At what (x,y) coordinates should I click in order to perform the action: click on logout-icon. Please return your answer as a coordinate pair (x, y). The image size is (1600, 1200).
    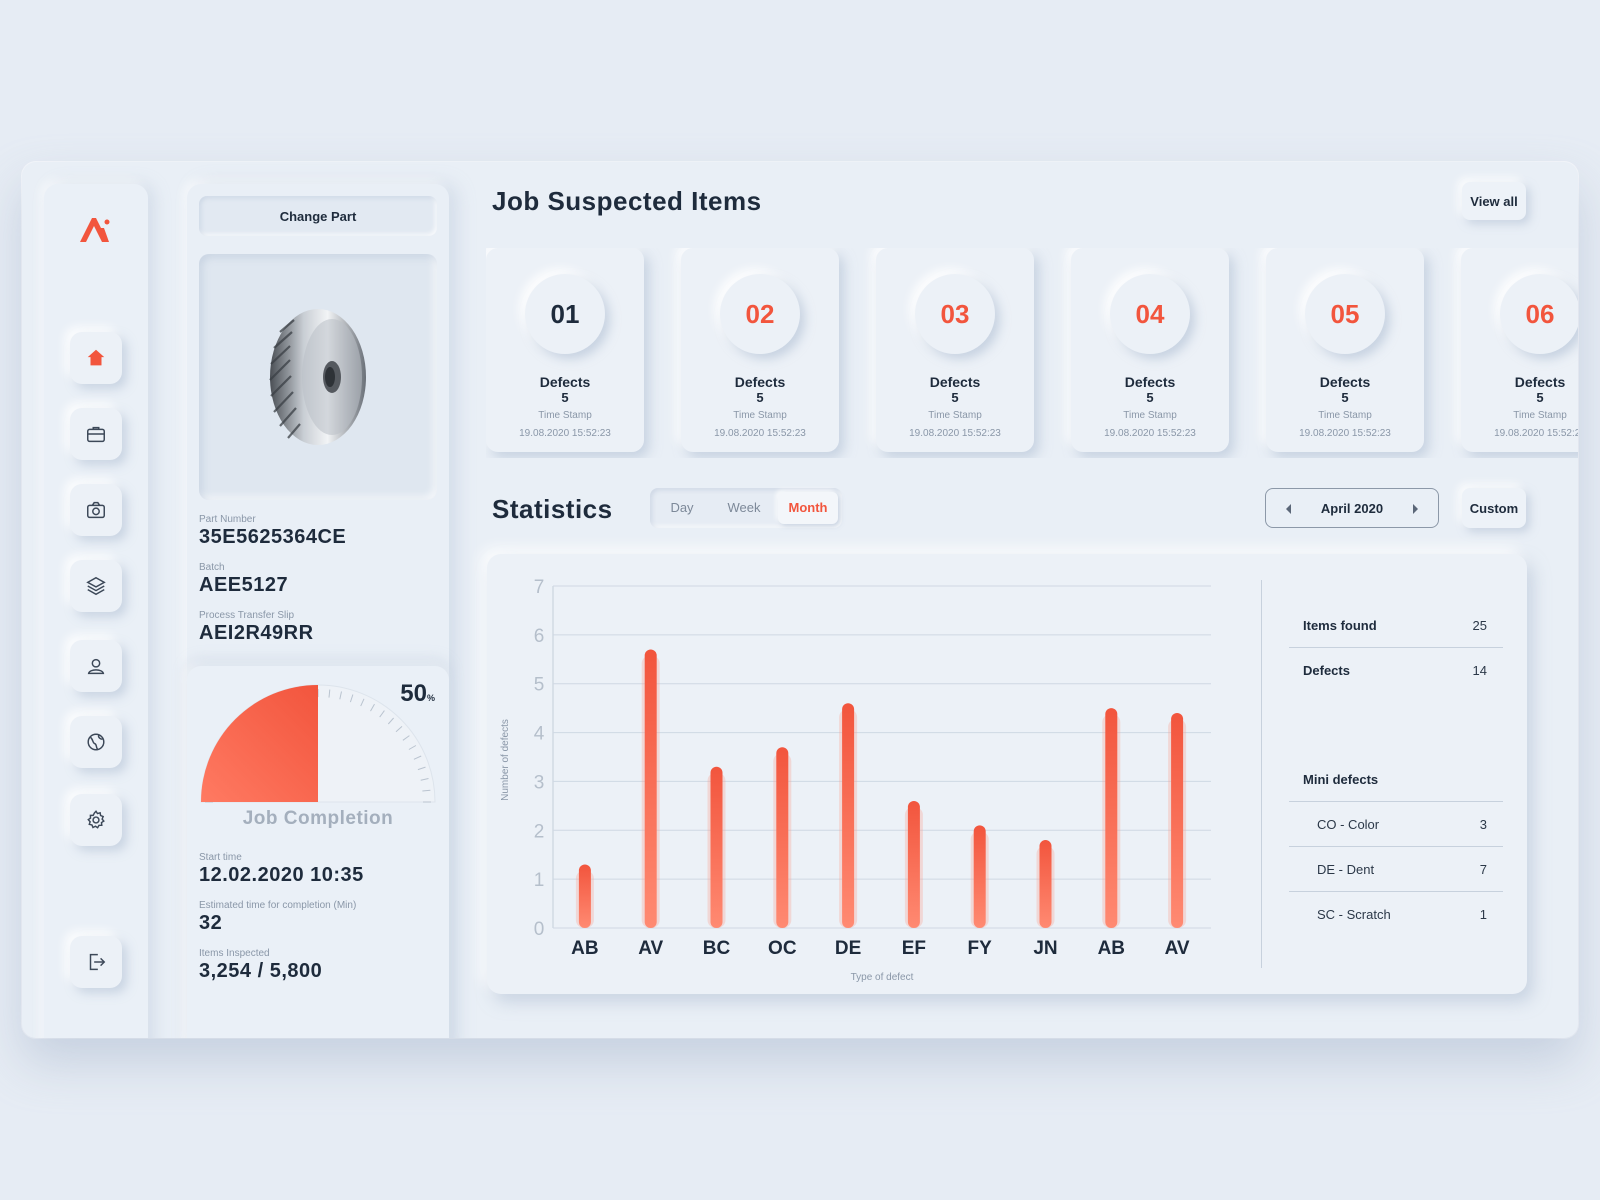
    Looking at the image, I should click on (97, 962).